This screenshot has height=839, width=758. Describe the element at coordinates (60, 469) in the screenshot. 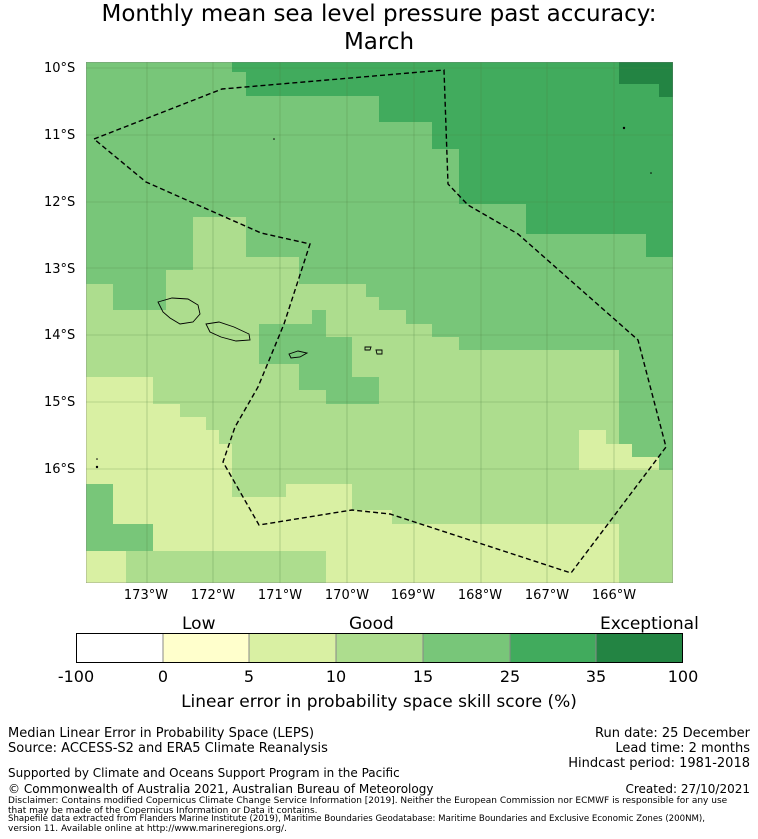

I see `lat-label-16s: 16°S` at that location.